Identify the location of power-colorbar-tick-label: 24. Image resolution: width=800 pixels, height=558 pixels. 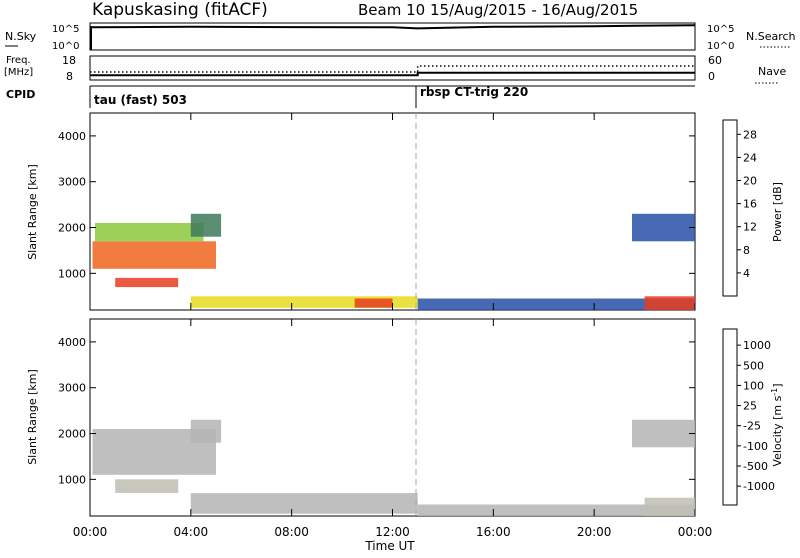
(750, 157).